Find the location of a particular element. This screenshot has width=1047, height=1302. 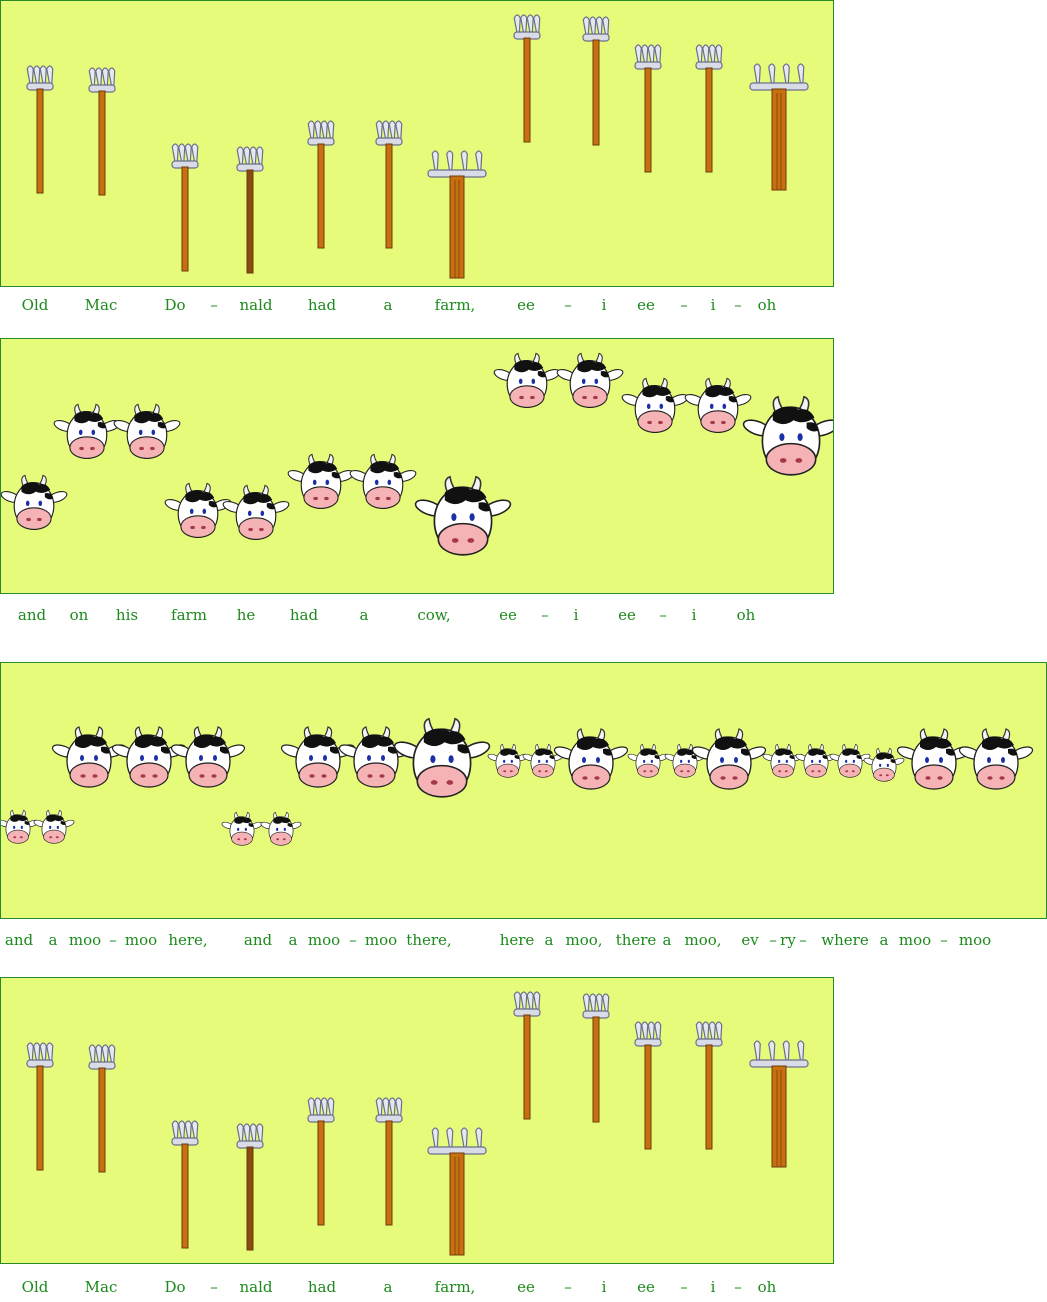

lyric-word: ee is located at coordinates (526, 1287).